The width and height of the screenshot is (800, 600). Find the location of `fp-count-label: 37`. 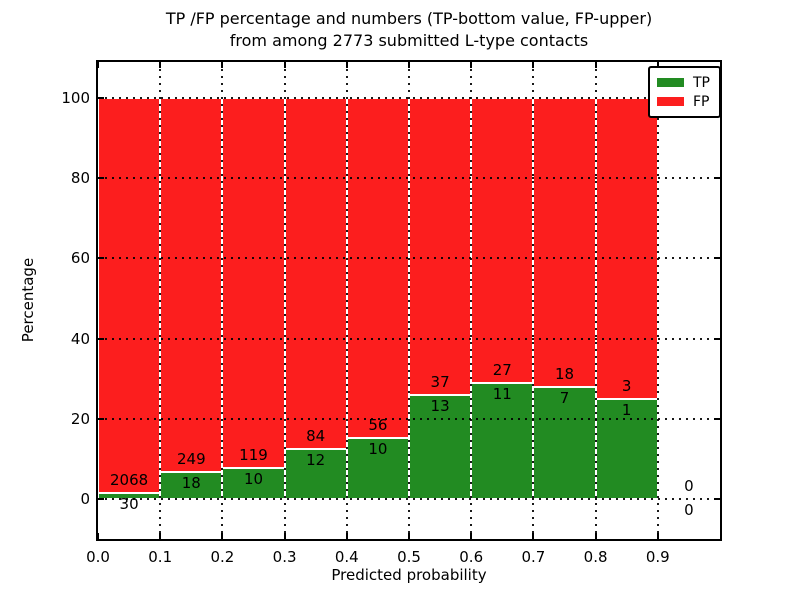

fp-count-label: 37 is located at coordinates (440, 381).